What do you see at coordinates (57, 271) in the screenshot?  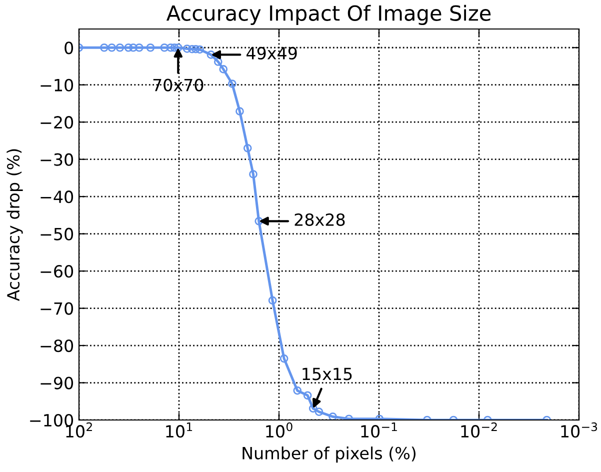 I see `y-tick-label: −60` at bounding box center [57, 271].